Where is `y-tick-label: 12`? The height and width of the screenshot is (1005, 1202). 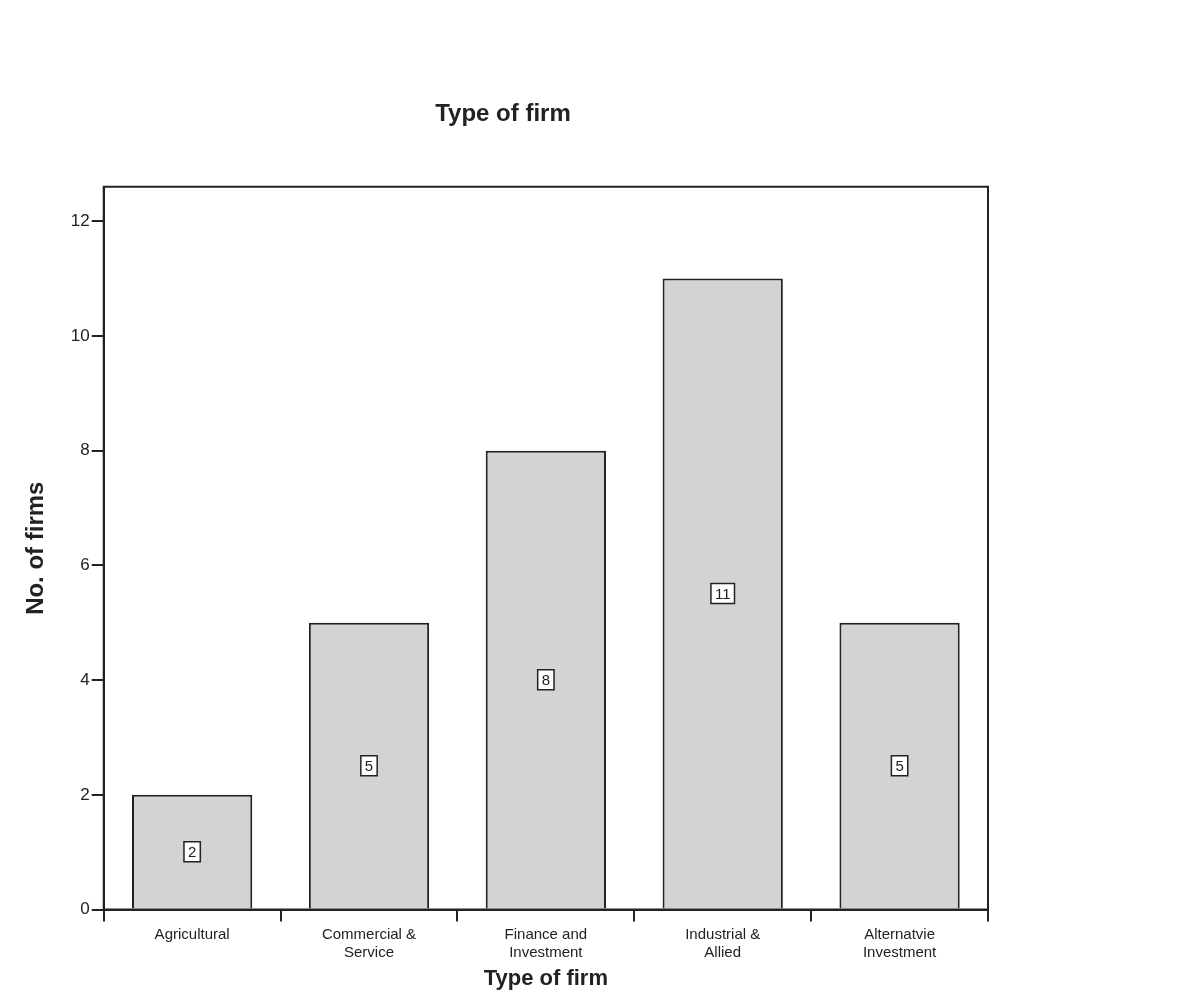
y-tick-label: 12 is located at coordinates (80, 220).